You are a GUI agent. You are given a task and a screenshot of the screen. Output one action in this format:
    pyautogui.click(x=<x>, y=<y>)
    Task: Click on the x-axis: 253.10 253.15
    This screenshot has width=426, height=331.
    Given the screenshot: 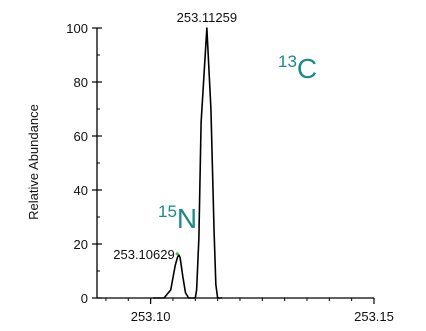 What is the action you would take?
    pyautogui.click(x=245, y=310)
    